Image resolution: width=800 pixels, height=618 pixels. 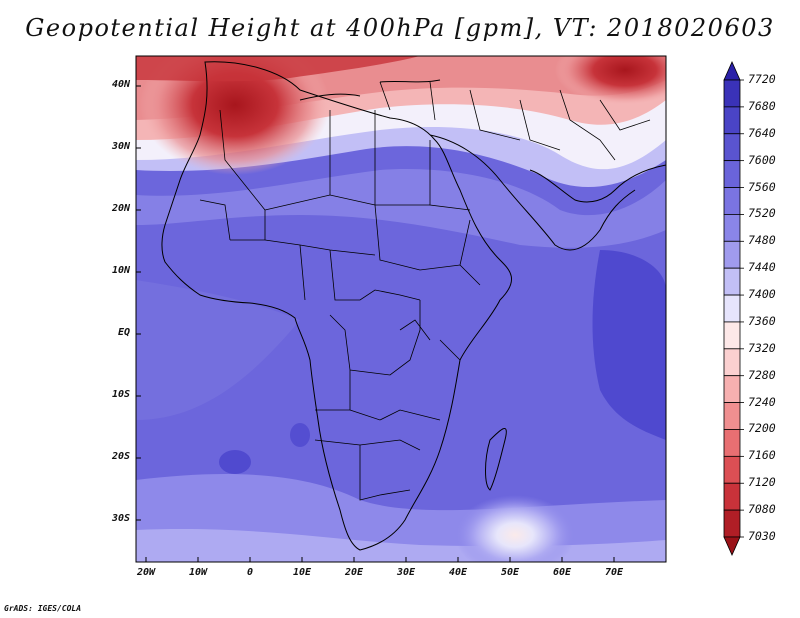 What do you see at coordinates (762, 455) in the screenshot?
I see `colorbar-level-label: 7160` at bounding box center [762, 455].